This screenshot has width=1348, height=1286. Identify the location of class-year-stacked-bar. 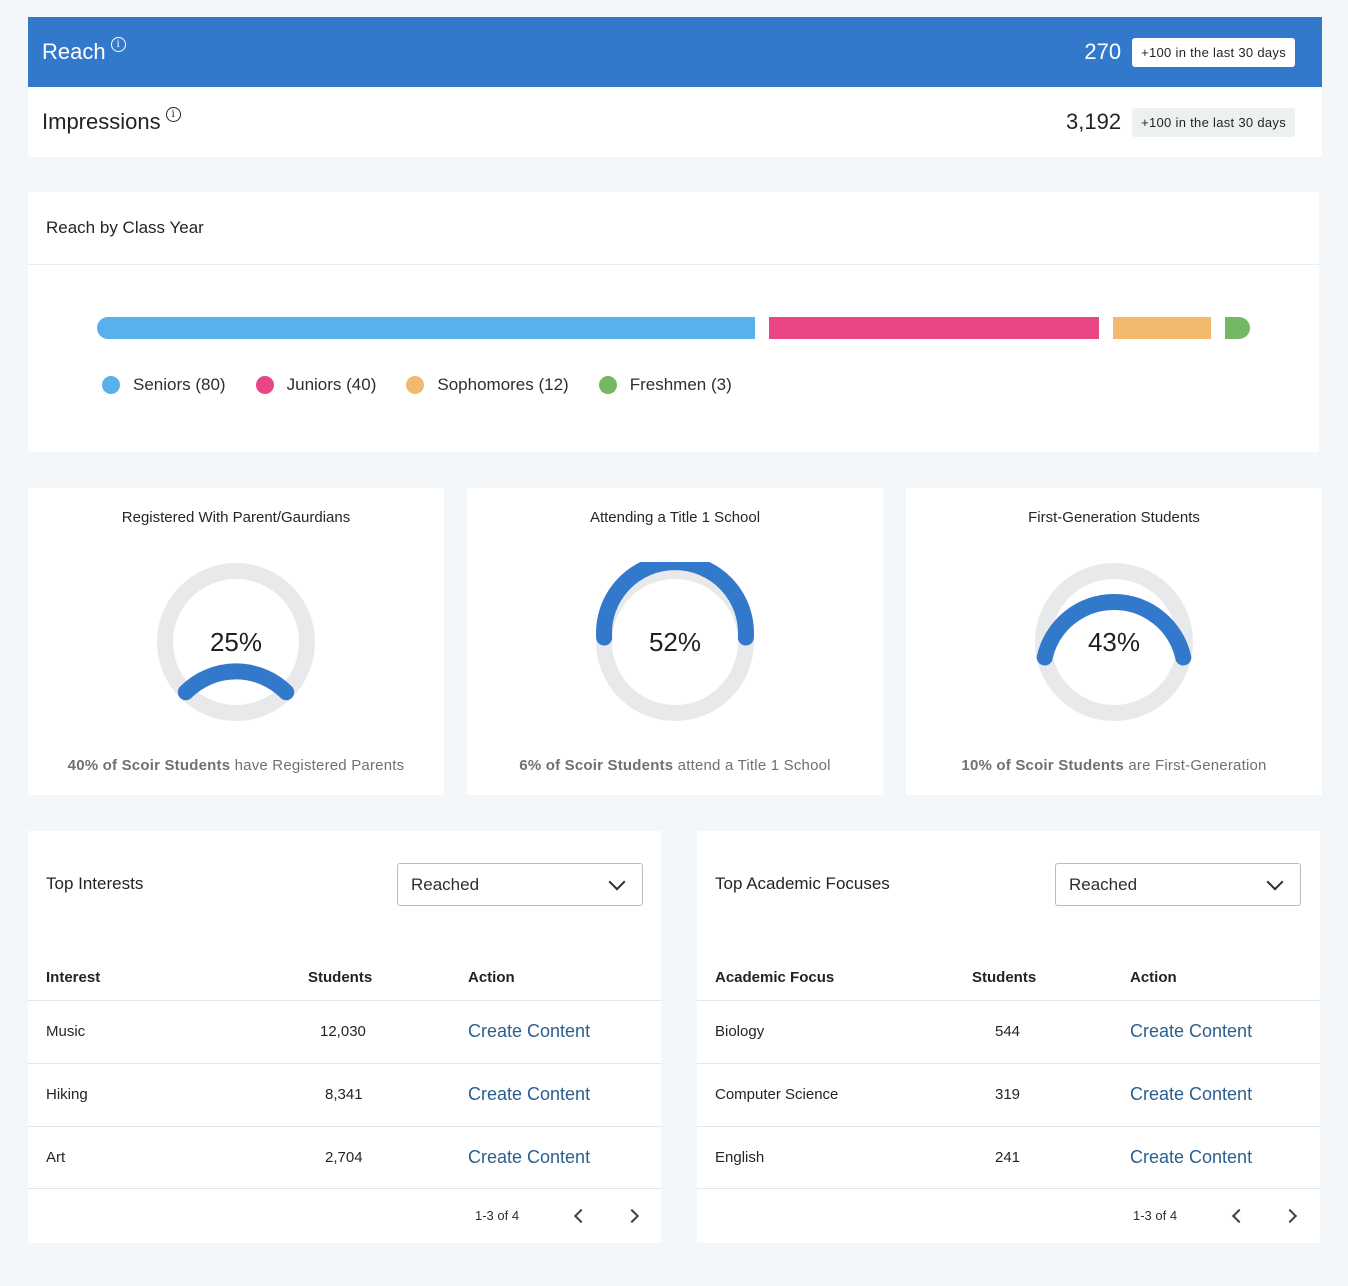
(673, 328).